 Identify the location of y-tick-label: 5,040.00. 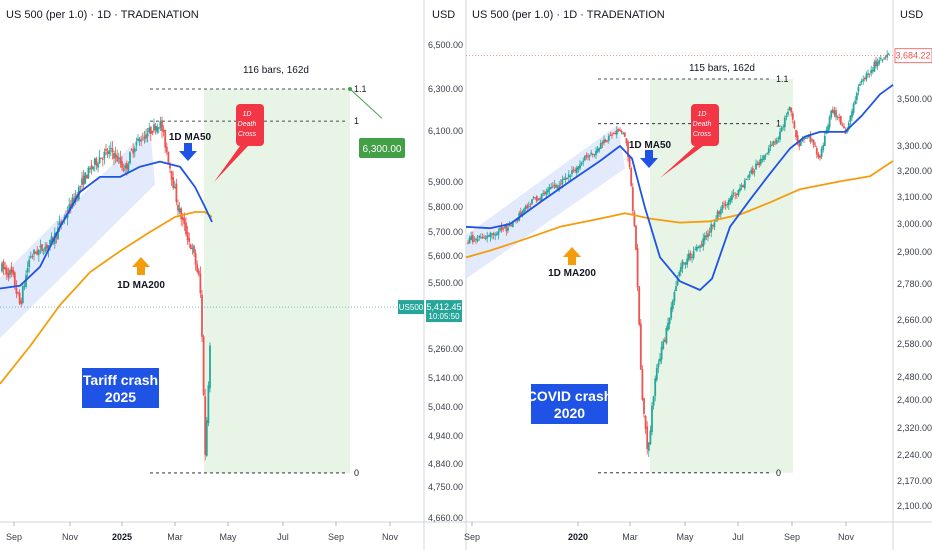
(445, 407).